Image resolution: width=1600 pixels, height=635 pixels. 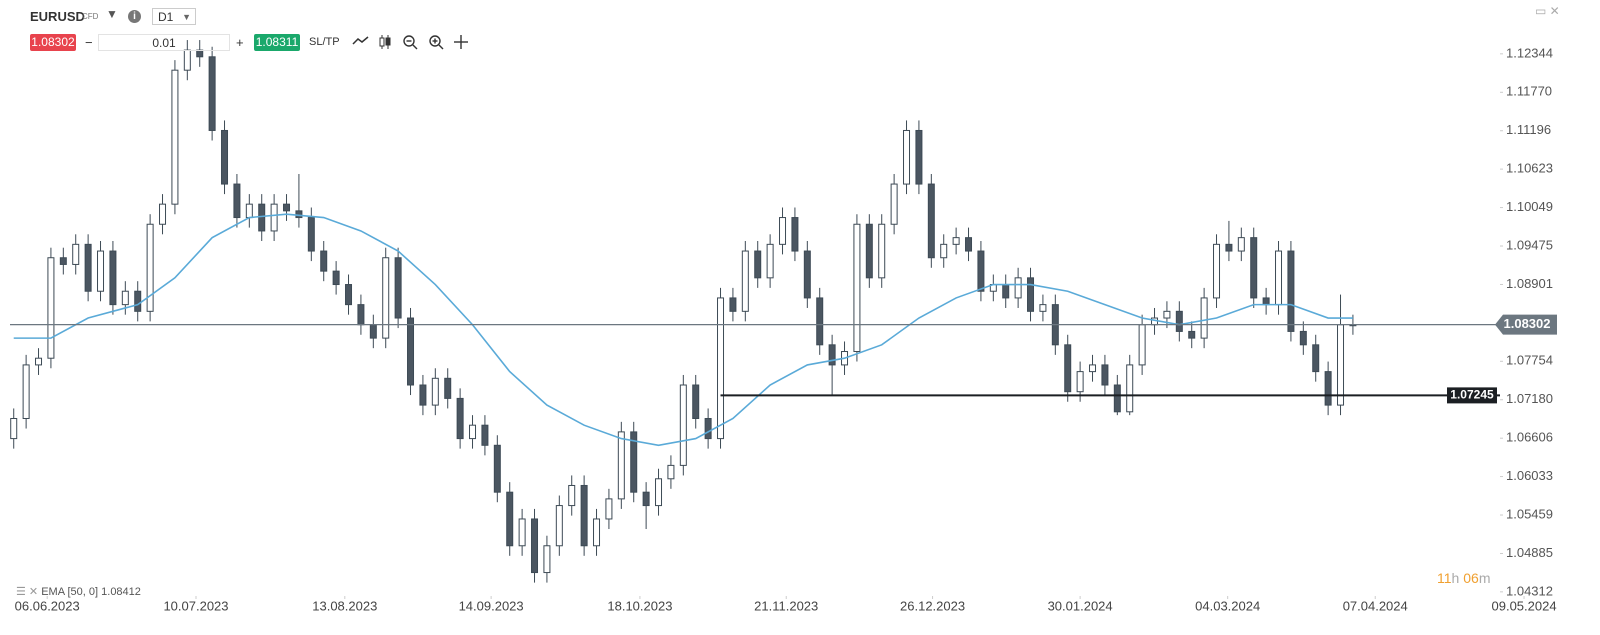 What do you see at coordinates (1529, 168) in the screenshot?
I see `y-tick-label: 1.10623` at bounding box center [1529, 168].